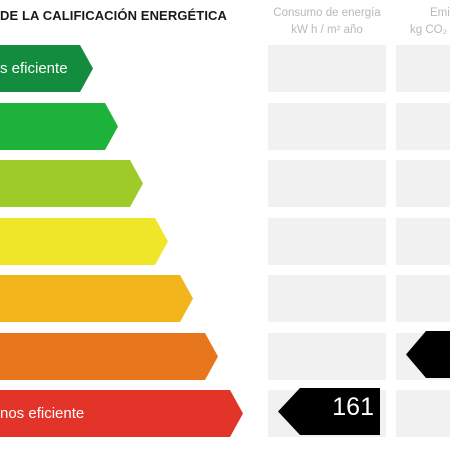  I want to click on energy-rating-value: 161, so click(353, 407).